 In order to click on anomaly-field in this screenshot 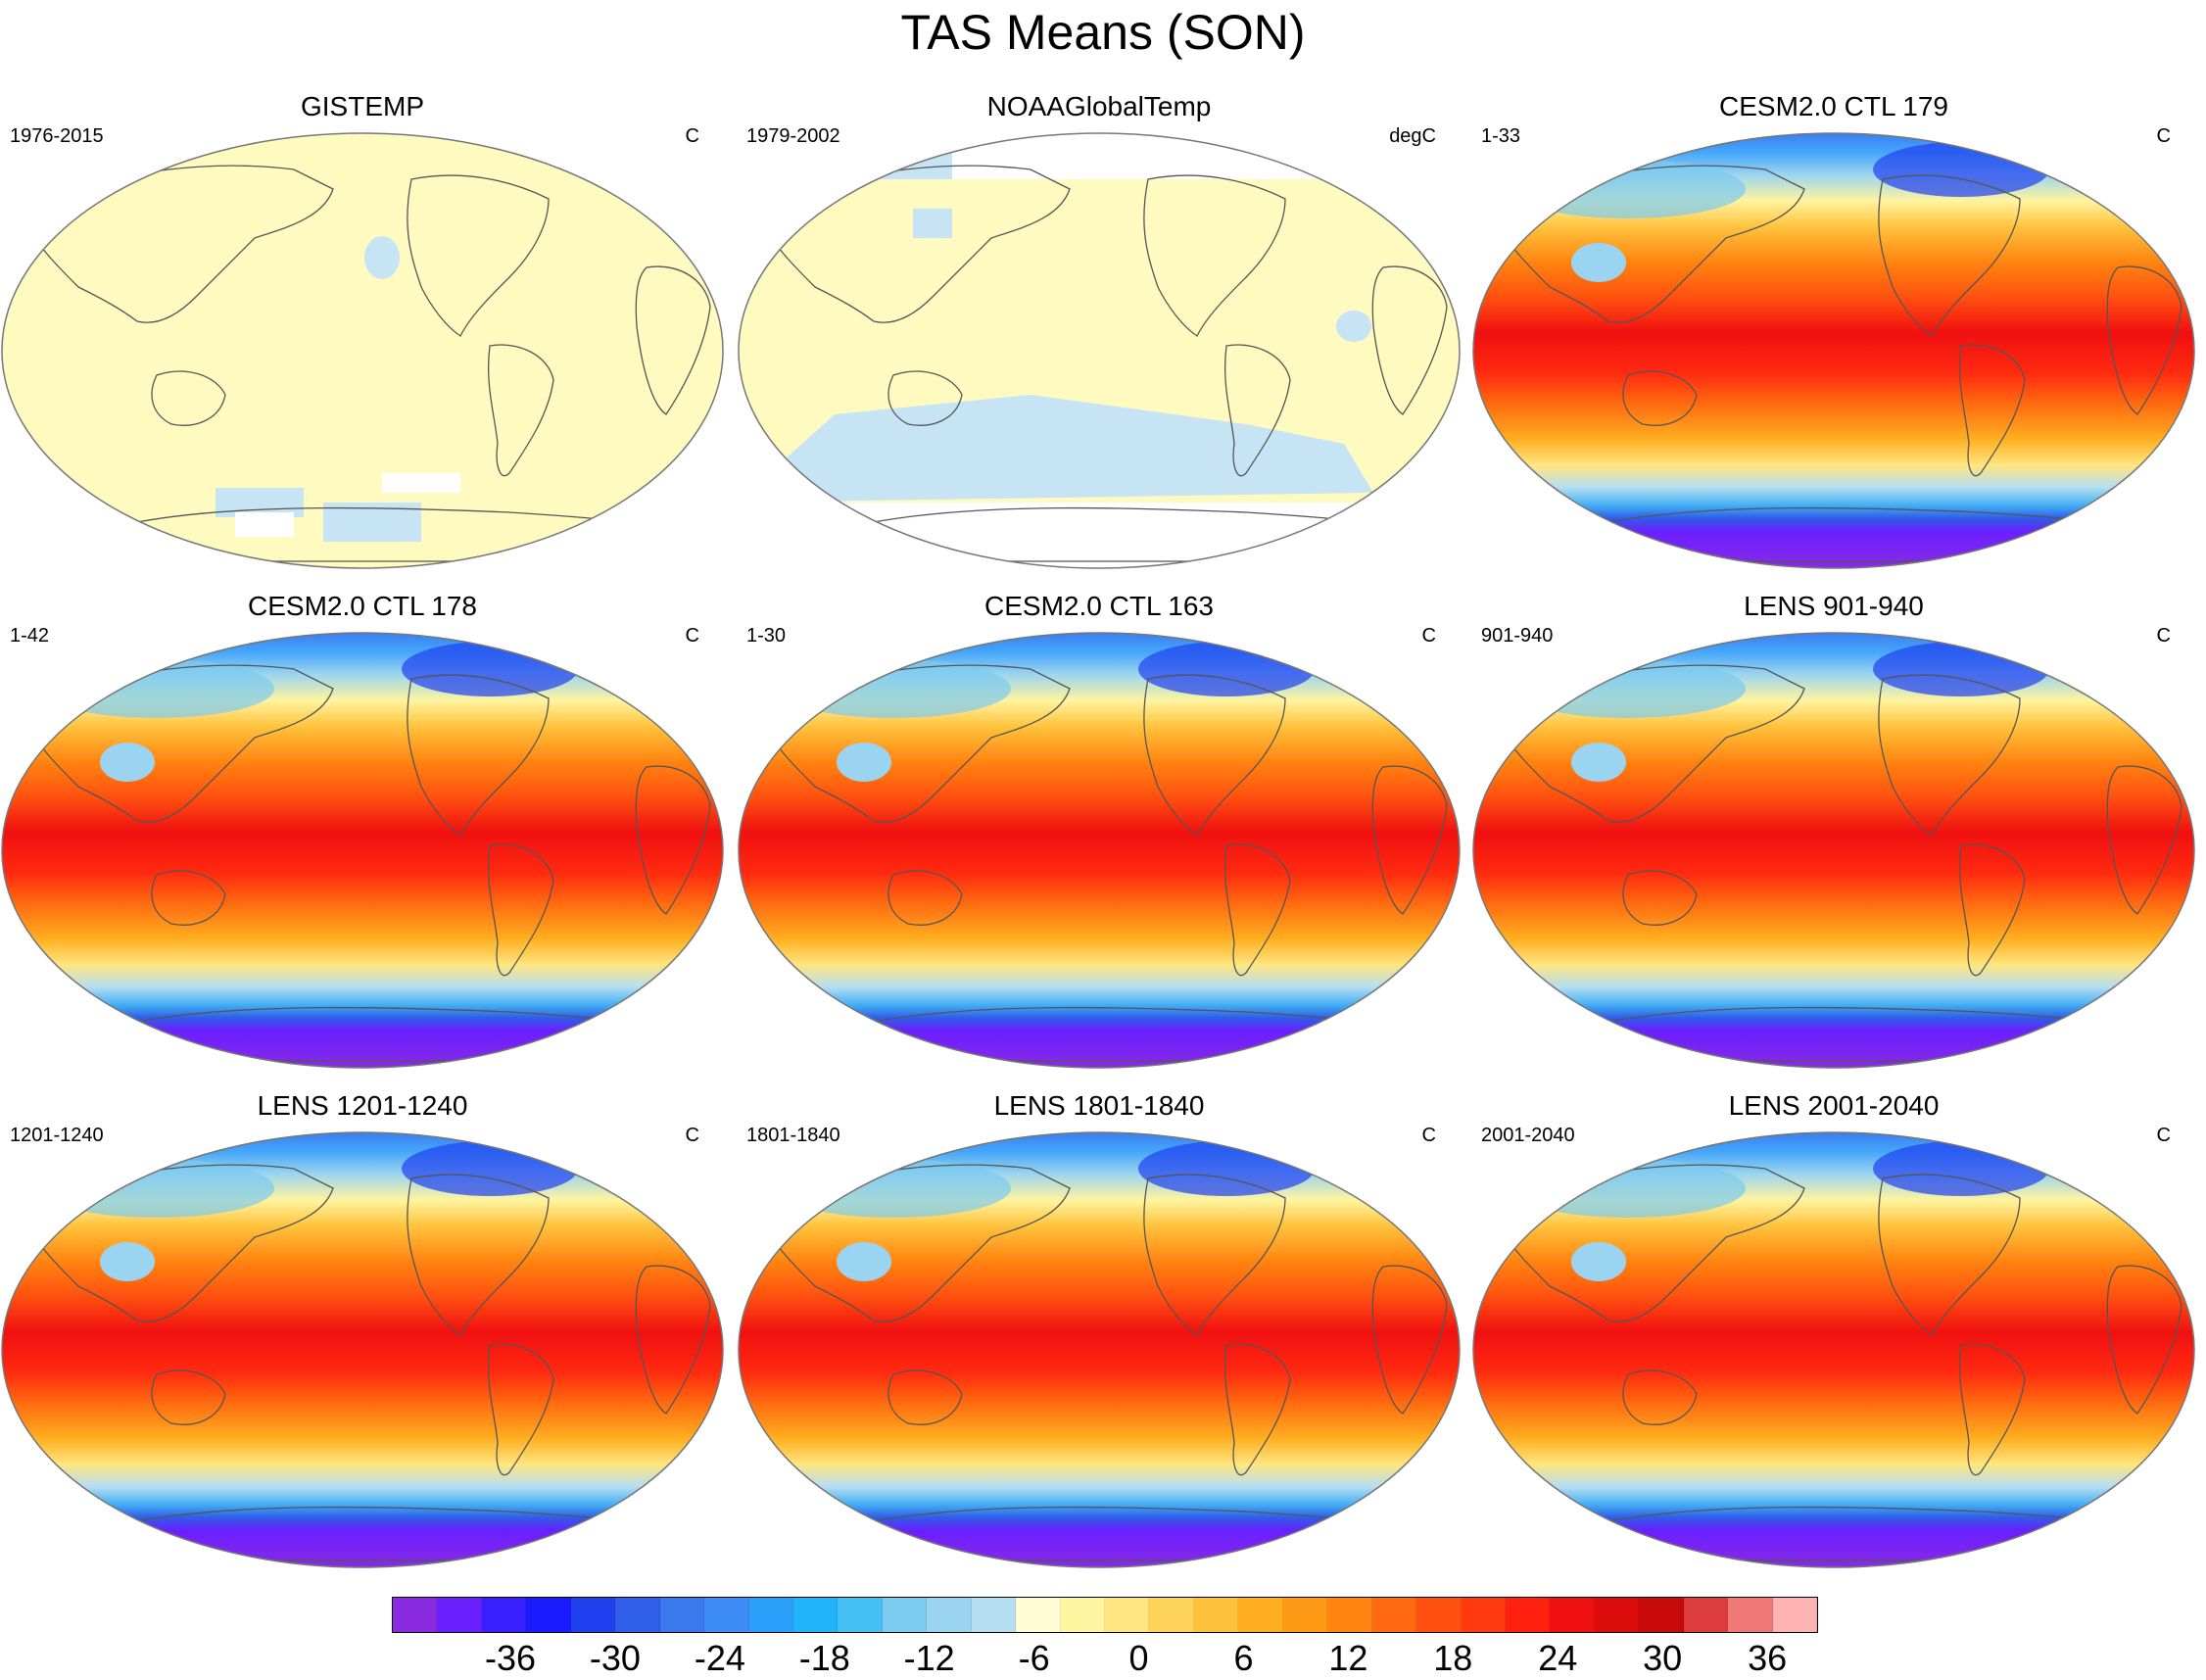, I will do `click(362, 350)`.